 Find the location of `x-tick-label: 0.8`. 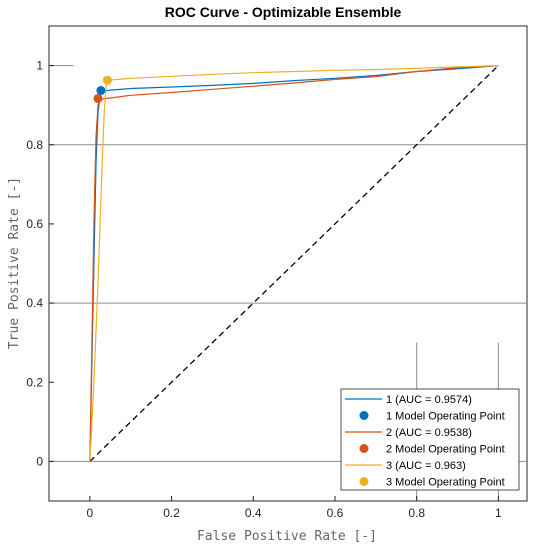

x-tick-label: 0.8 is located at coordinates (416, 513).